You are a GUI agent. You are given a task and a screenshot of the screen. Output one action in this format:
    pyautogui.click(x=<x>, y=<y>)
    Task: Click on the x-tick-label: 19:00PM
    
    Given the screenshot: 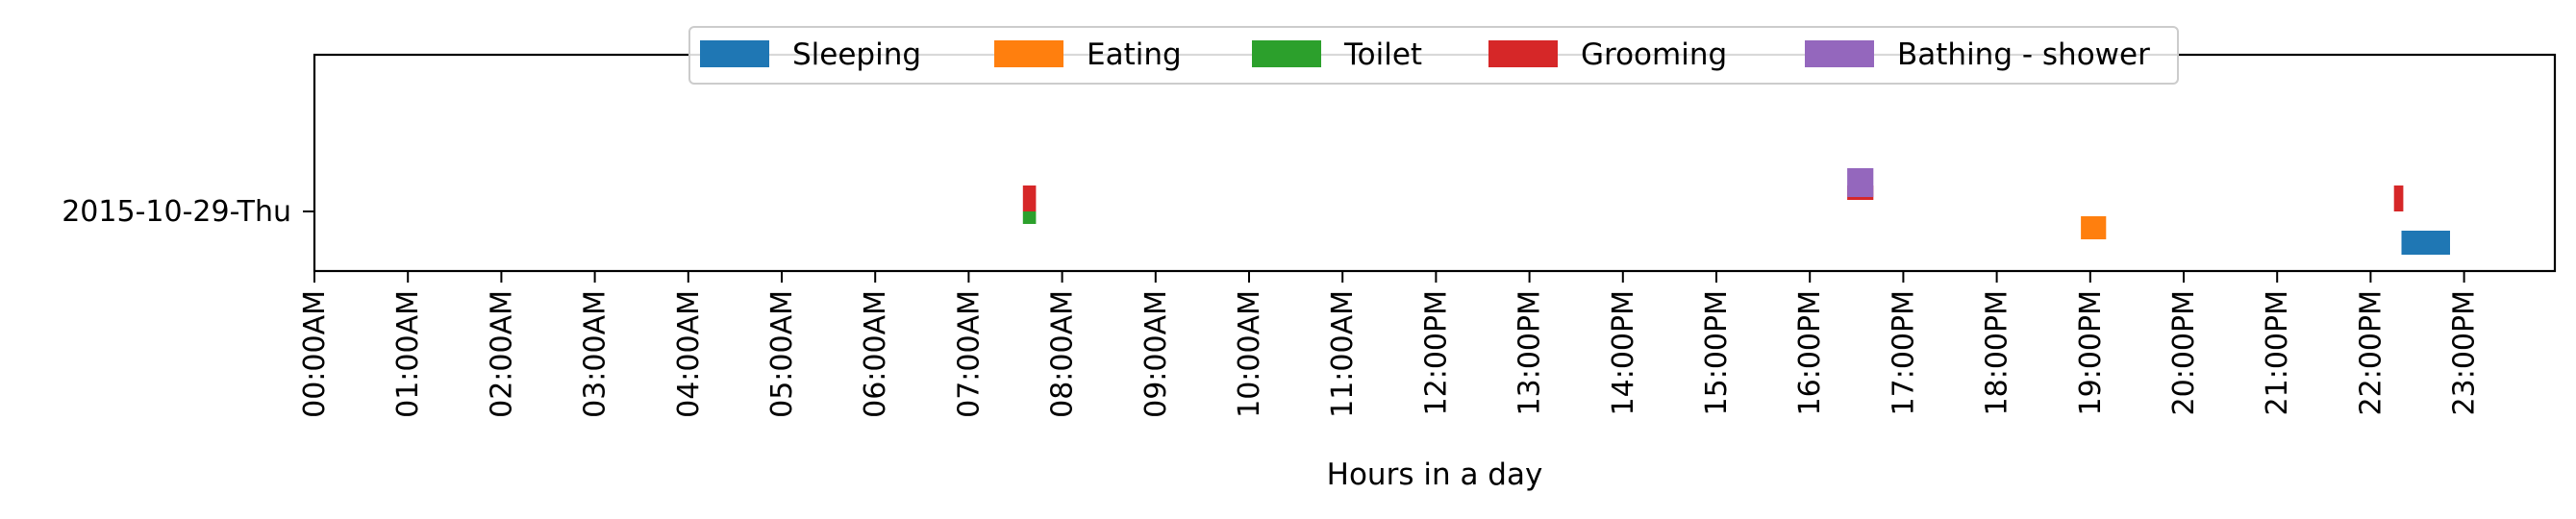 What is the action you would take?
    pyautogui.click(x=2091, y=352)
    